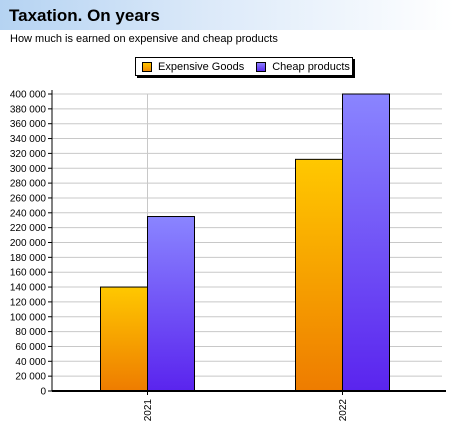  What do you see at coordinates (30, 347) in the screenshot?
I see `y-tick-label: 60 000` at bounding box center [30, 347].